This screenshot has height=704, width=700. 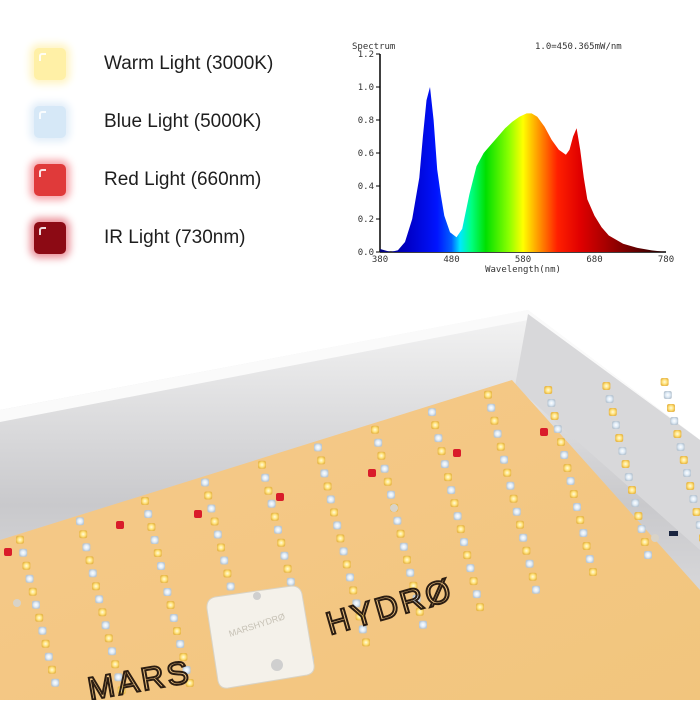 I want to click on legend-item-red: Red Light (660nm), so click(x=147, y=180).